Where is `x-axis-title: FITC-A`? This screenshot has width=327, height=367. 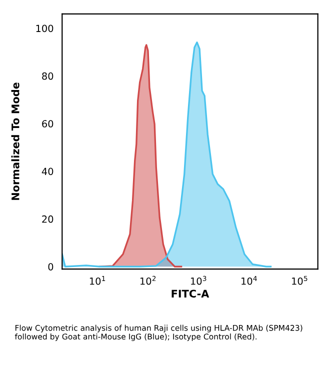 x-axis-title: FITC-A is located at coordinates (191, 294).